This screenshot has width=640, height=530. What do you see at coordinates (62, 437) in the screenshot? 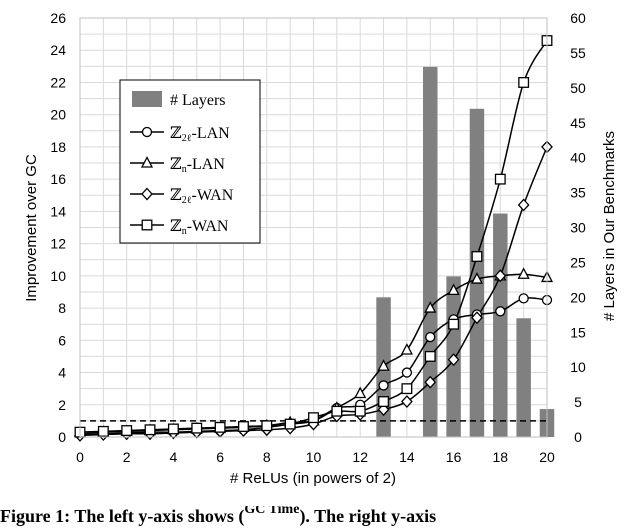
I see `y-tick-label: 0` at bounding box center [62, 437].